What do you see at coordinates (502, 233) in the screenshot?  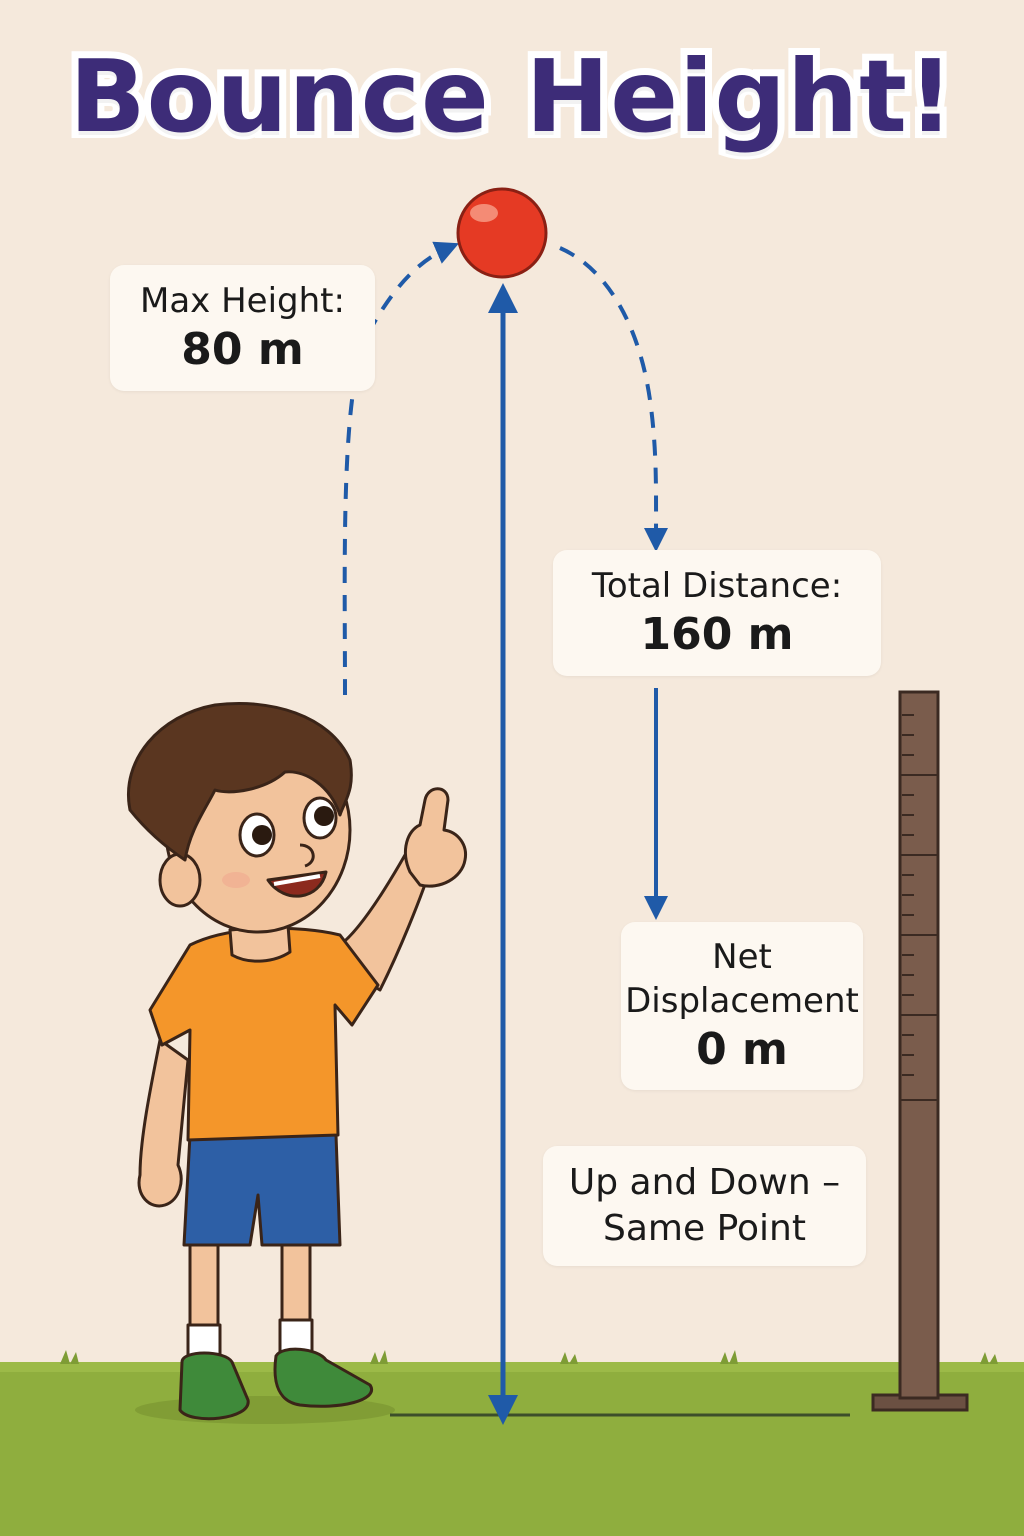 I see `ball-icon` at bounding box center [502, 233].